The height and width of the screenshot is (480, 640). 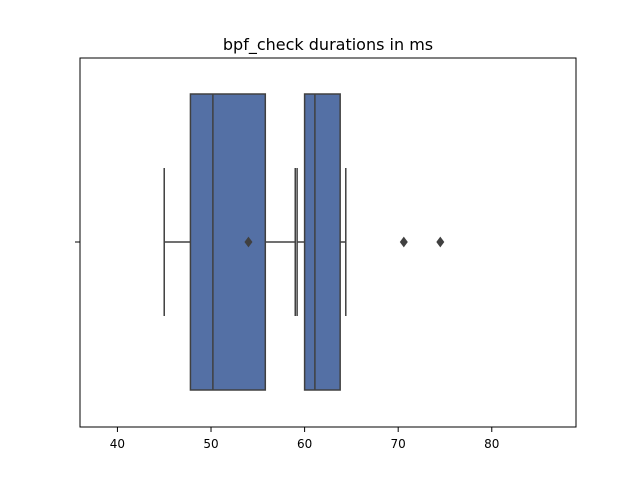 What do you see at coordinates (210, 444) in the screenshot?
I see `x-tick-label: 50` at bounding box center [210, 444].